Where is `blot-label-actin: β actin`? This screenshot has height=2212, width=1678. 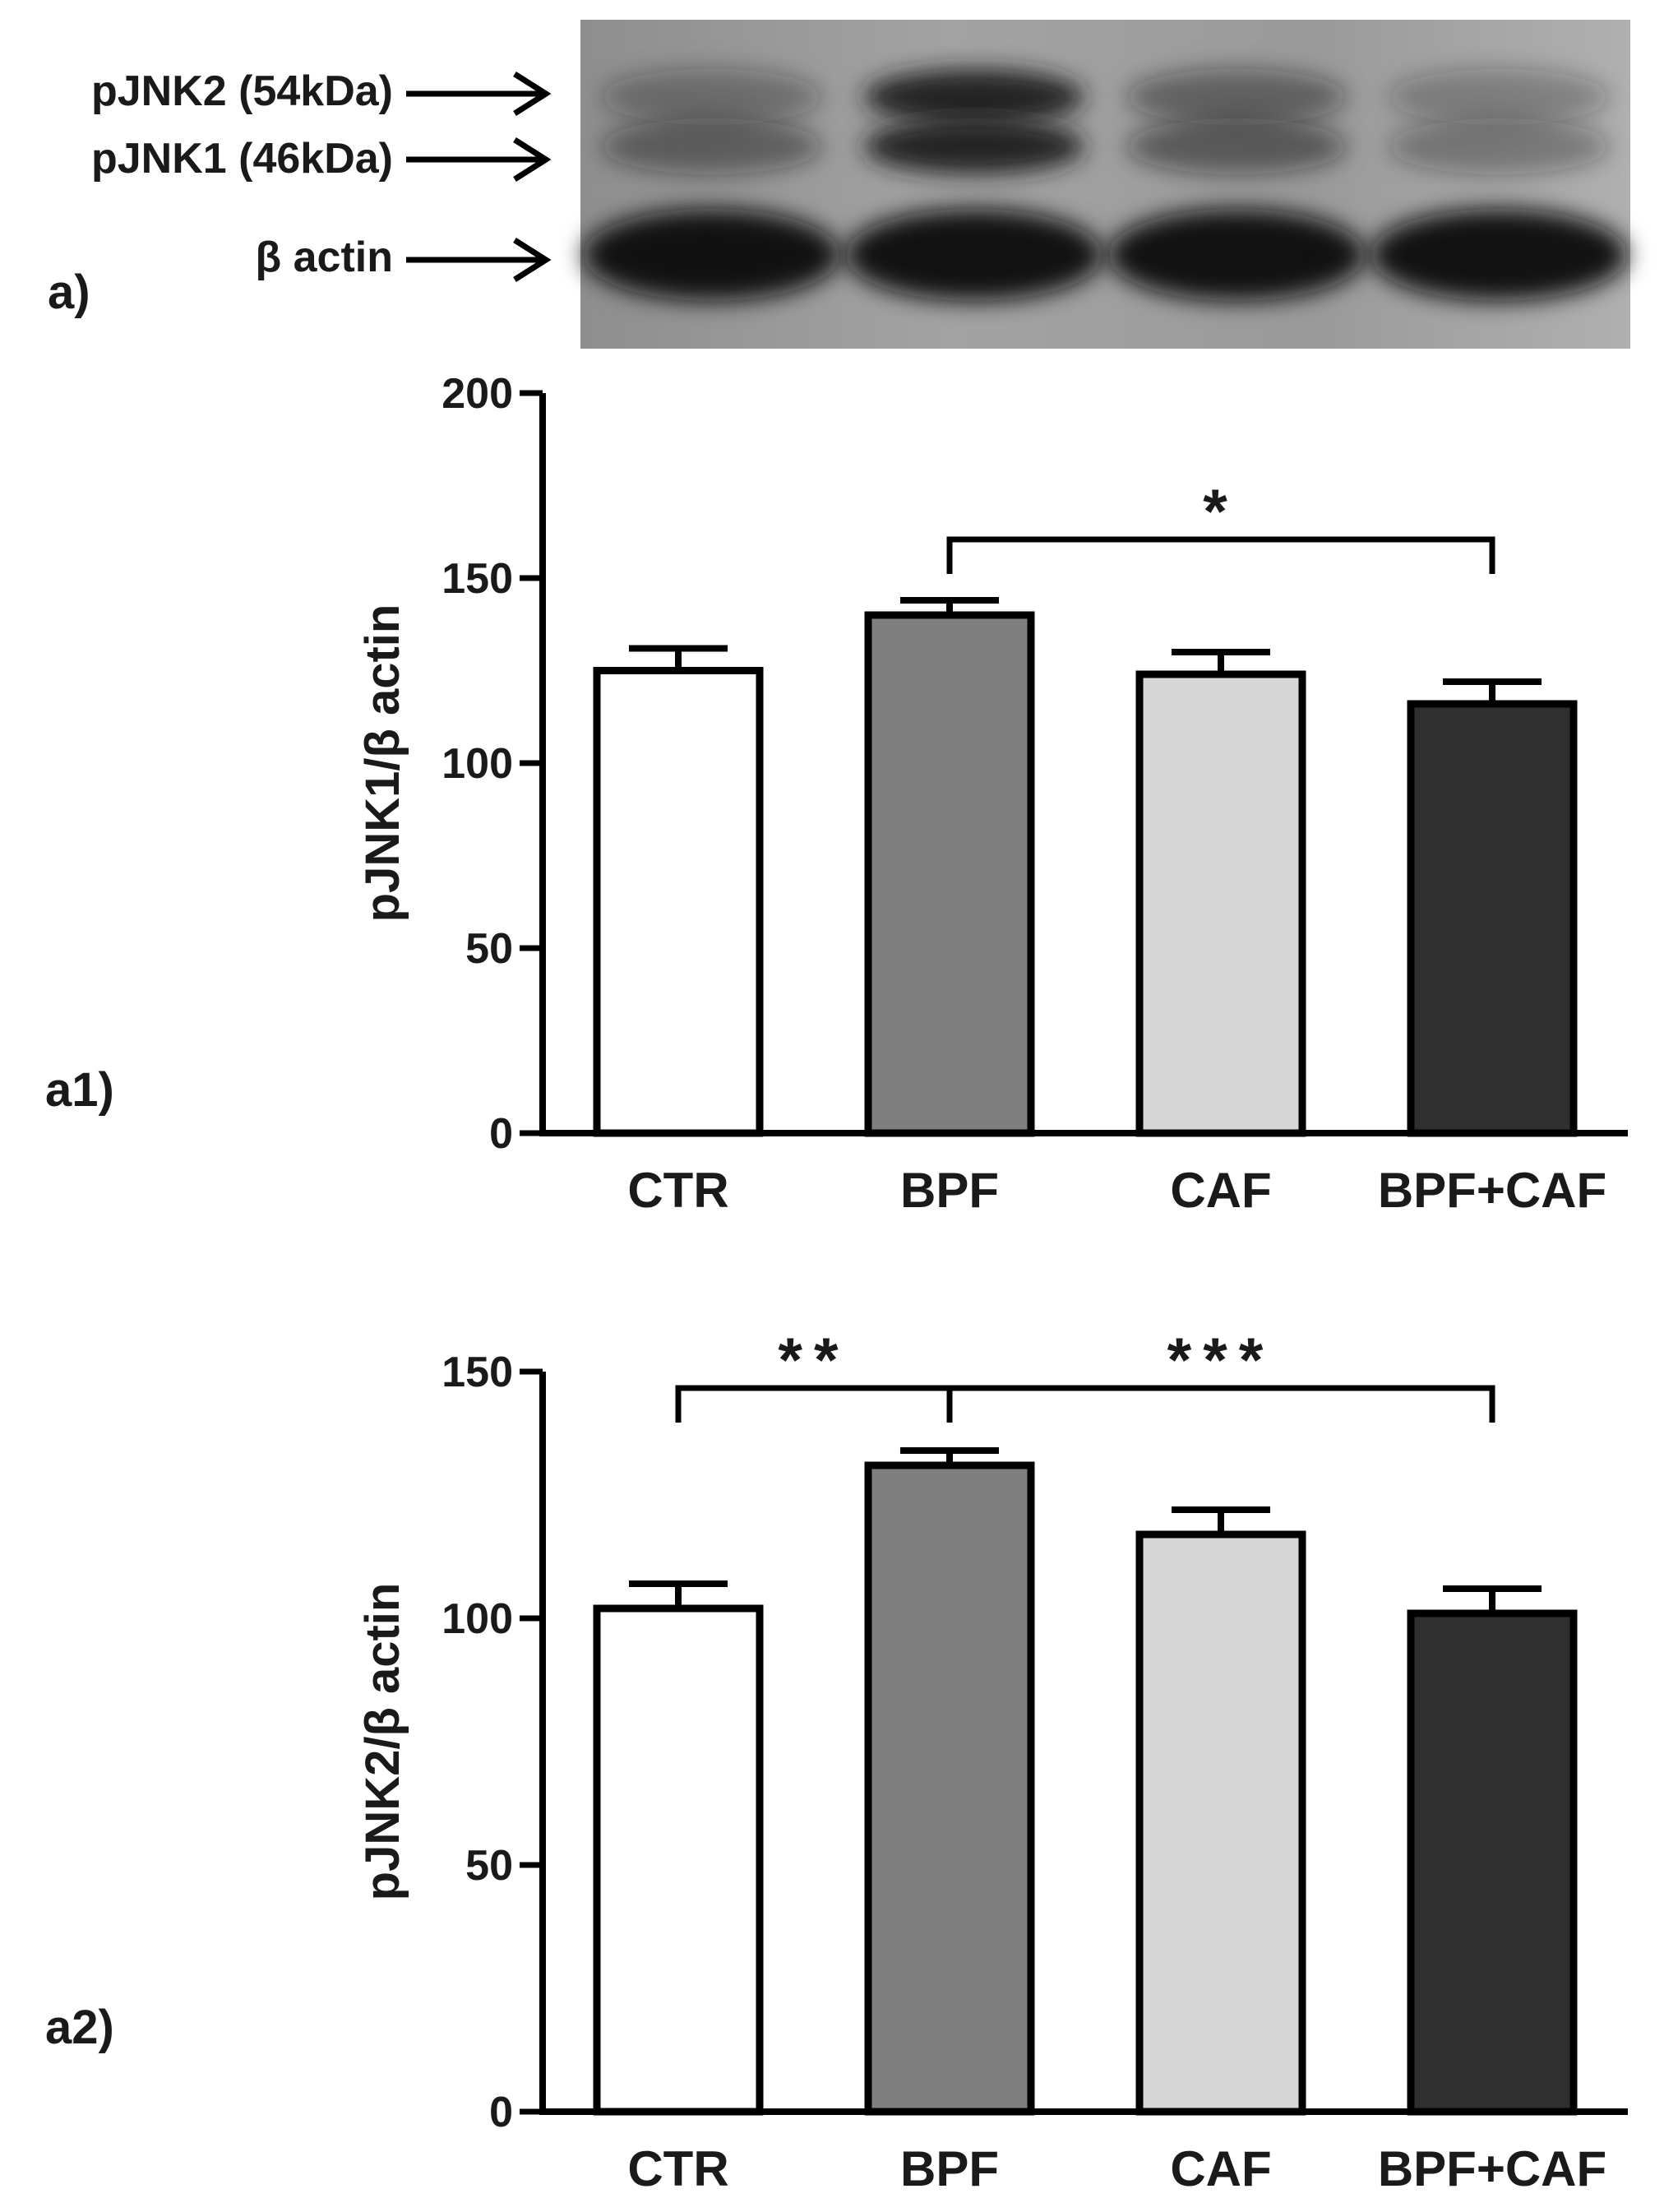
blot-label-actin: β actin is located at coordinates (324, 257).